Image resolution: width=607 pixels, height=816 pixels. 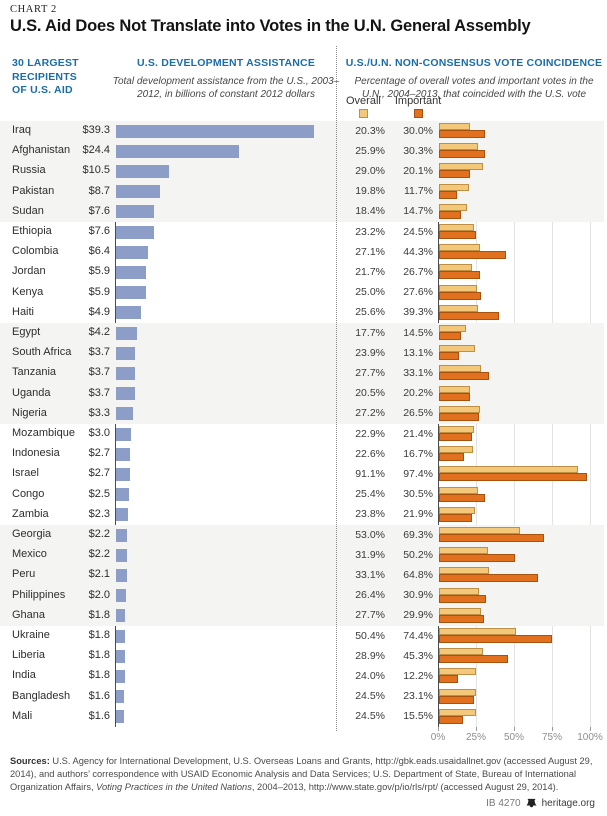 I want to click on table-row: Afghanistan $24.4 25.9% 30.3%, so click(x=302, y=151).